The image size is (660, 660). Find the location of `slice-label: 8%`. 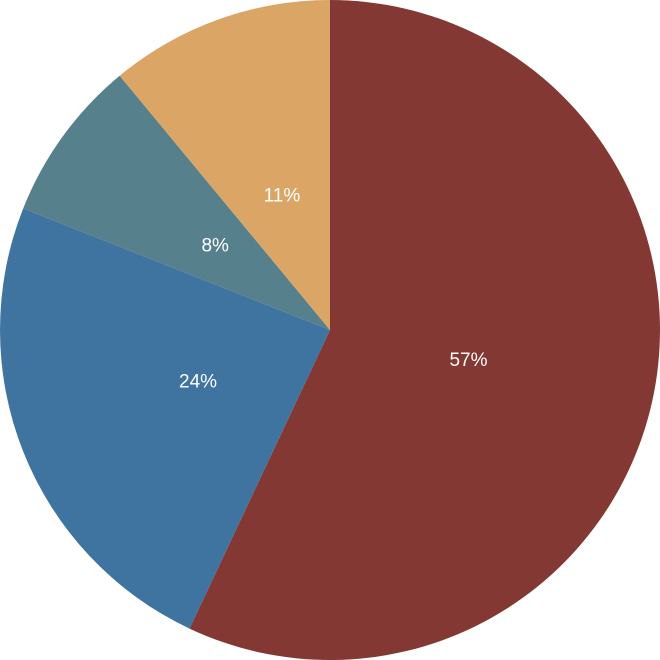

slice-label: 8% is located at coordinates (215, 246).